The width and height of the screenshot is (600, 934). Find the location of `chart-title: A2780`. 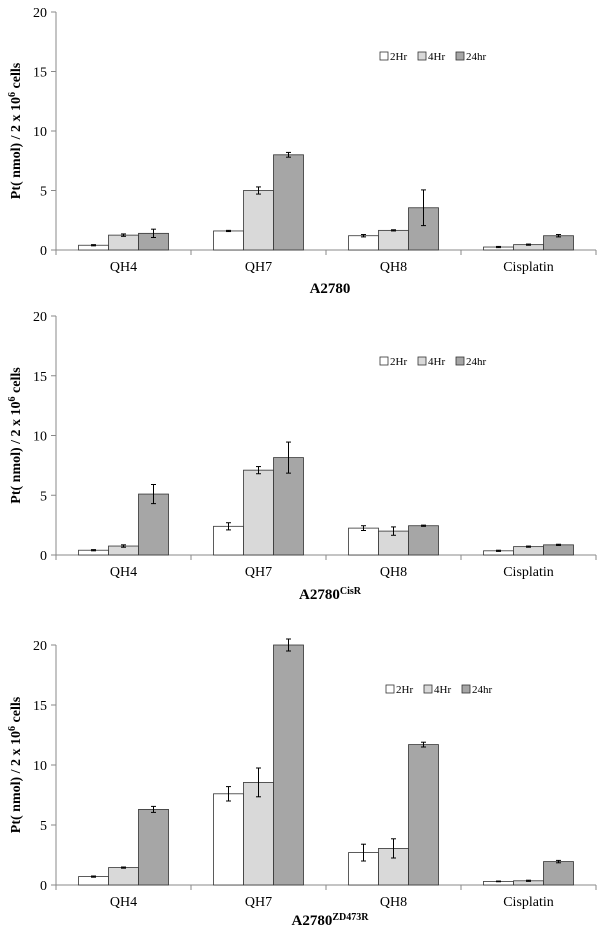

chart-title: A2780 is located at coordinates (330, 289).